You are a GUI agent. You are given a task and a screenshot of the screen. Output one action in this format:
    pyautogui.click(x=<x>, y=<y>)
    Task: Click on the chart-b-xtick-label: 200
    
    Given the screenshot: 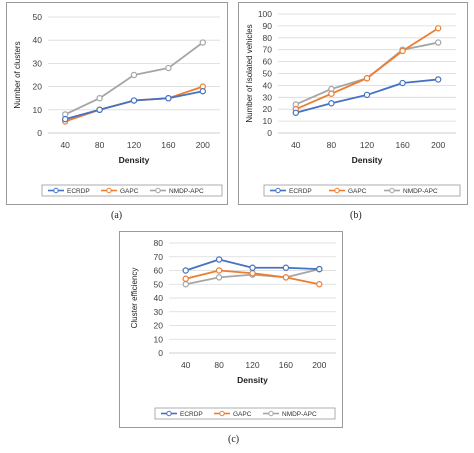 What is the action you would take?
    pyautogui.click(x=438, y=145)
    